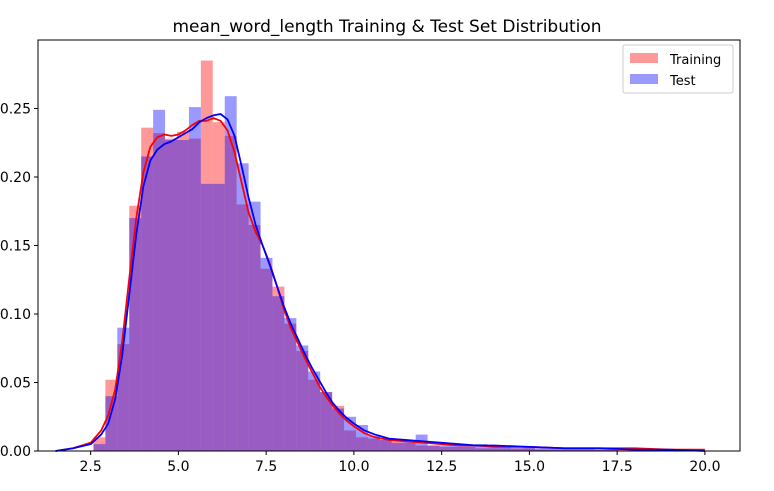  What do you see at coordinates (15, 178) in the screenshot?
I see `y-tick-label: 0.20` at bounding box center [15, 178].